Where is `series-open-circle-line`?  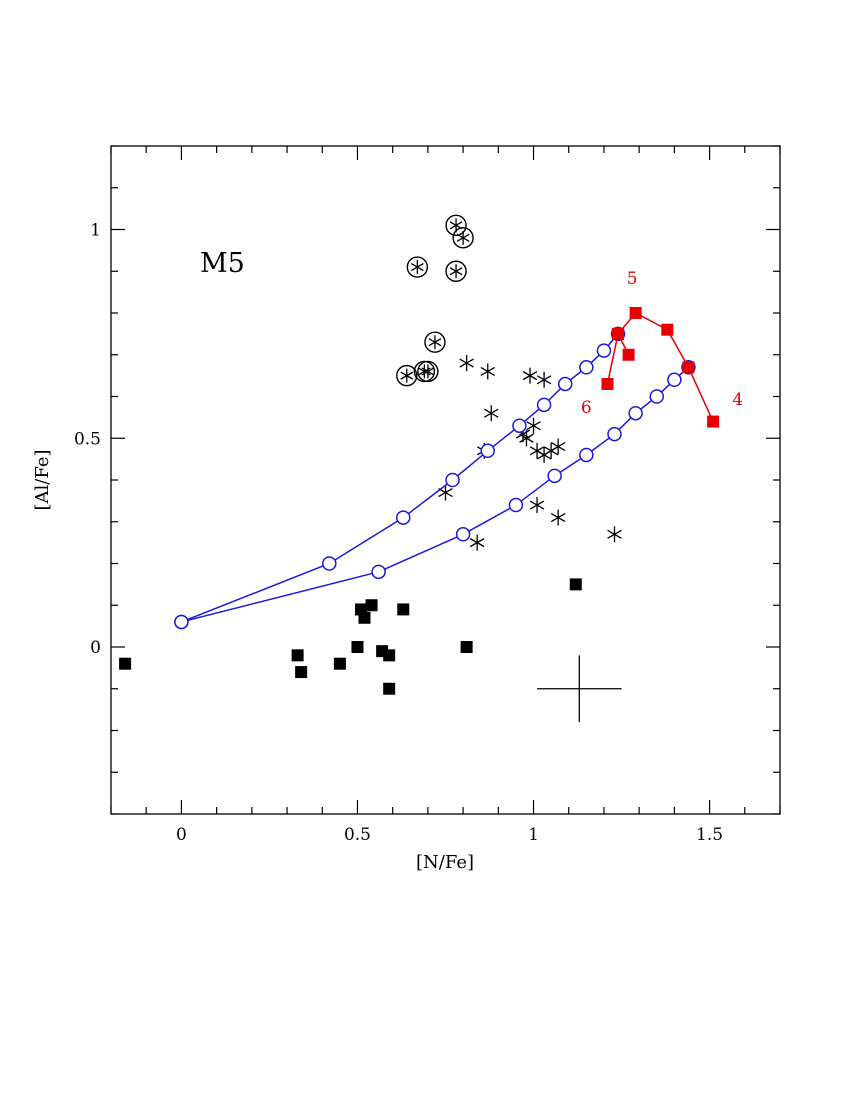
series-open-circle-line is located at coordinates (400, 478).